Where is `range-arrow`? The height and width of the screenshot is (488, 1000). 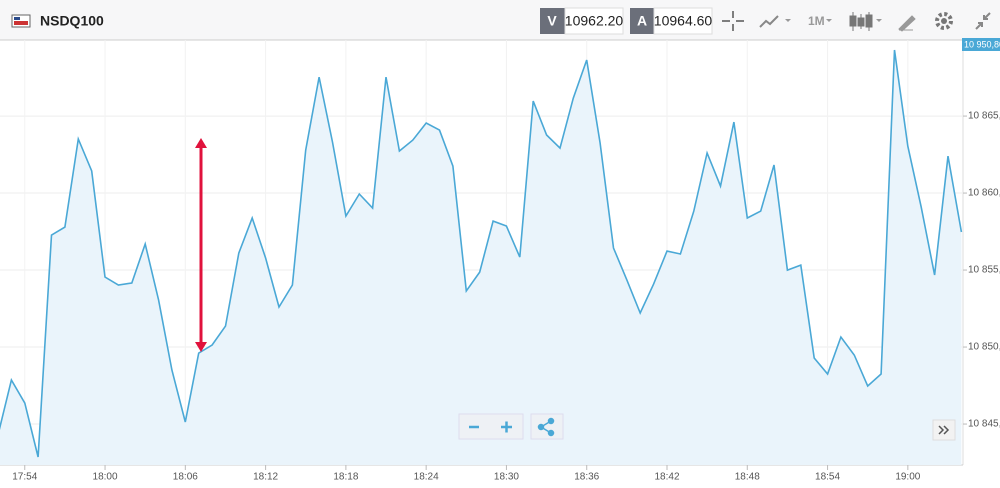 range-arrow is located at coordinates (201, 245).